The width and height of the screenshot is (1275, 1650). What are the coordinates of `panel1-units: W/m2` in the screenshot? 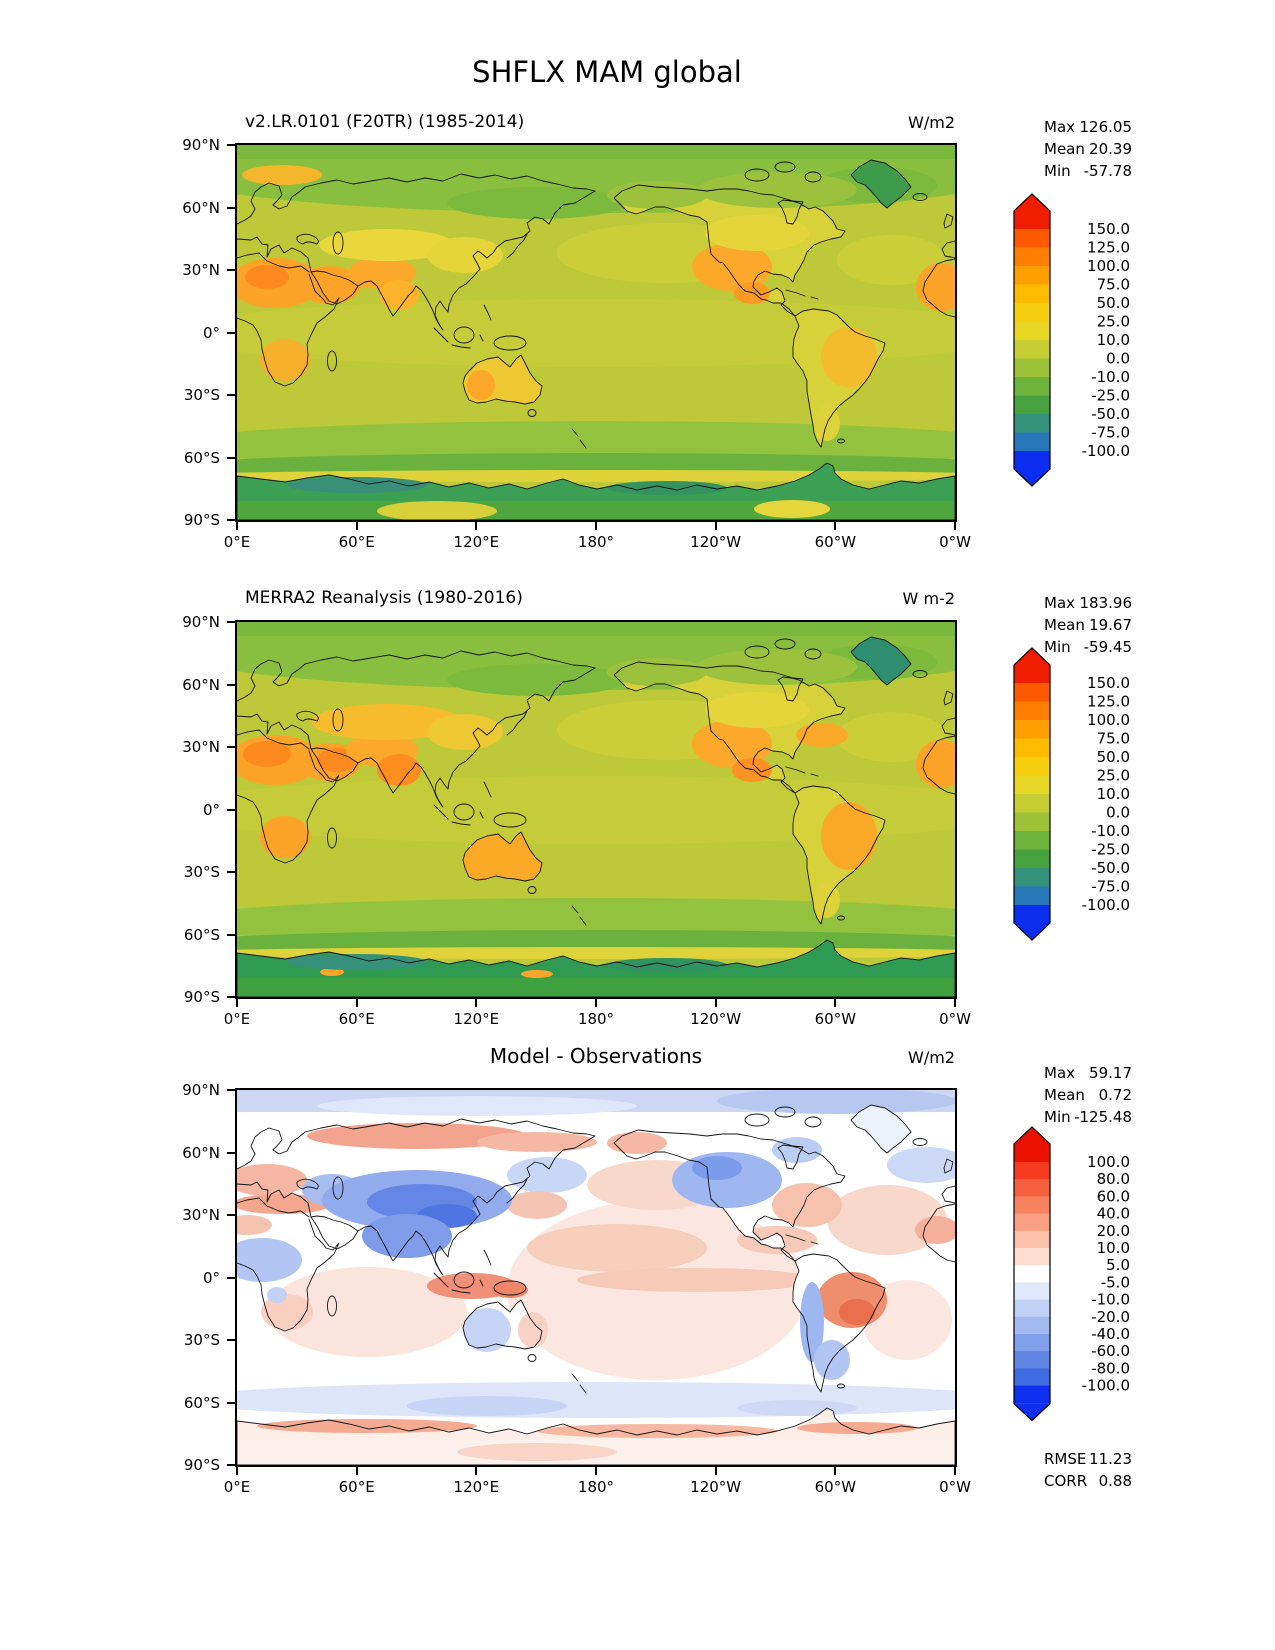 It's located at (931, 122).